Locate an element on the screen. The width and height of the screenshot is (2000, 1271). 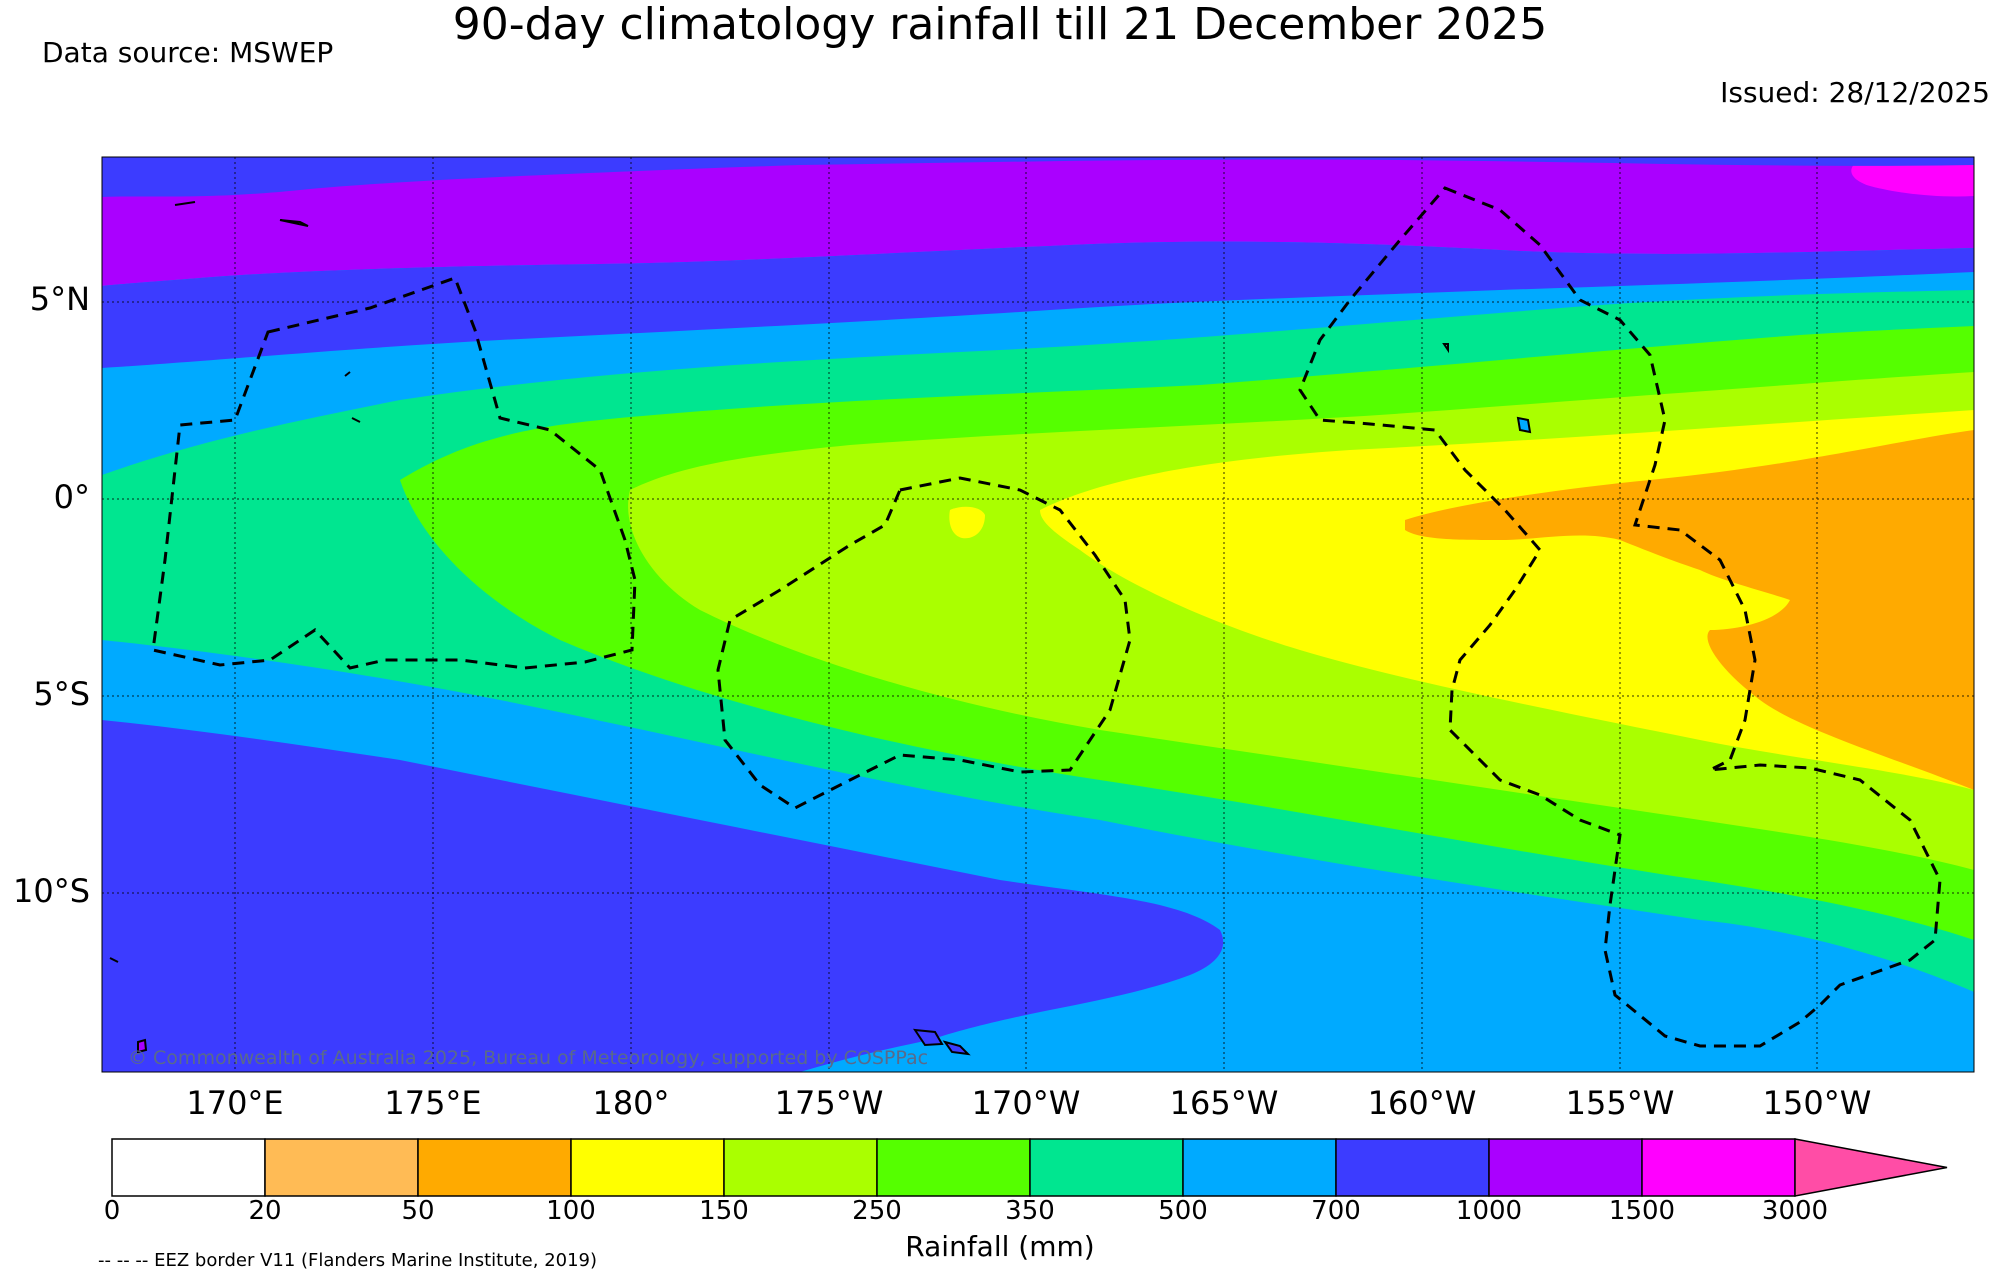
lon-label-180: 180° is located at coordinates (631, 1103).